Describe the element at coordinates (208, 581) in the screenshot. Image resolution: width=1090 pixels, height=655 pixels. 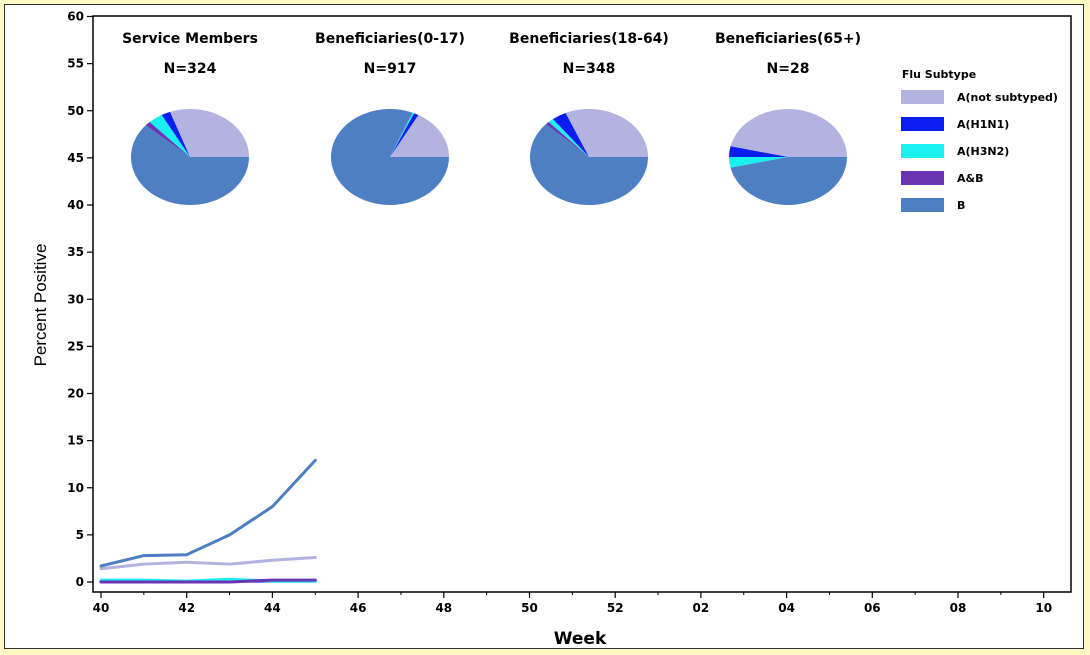
I see `series-line-a-b` at that location.